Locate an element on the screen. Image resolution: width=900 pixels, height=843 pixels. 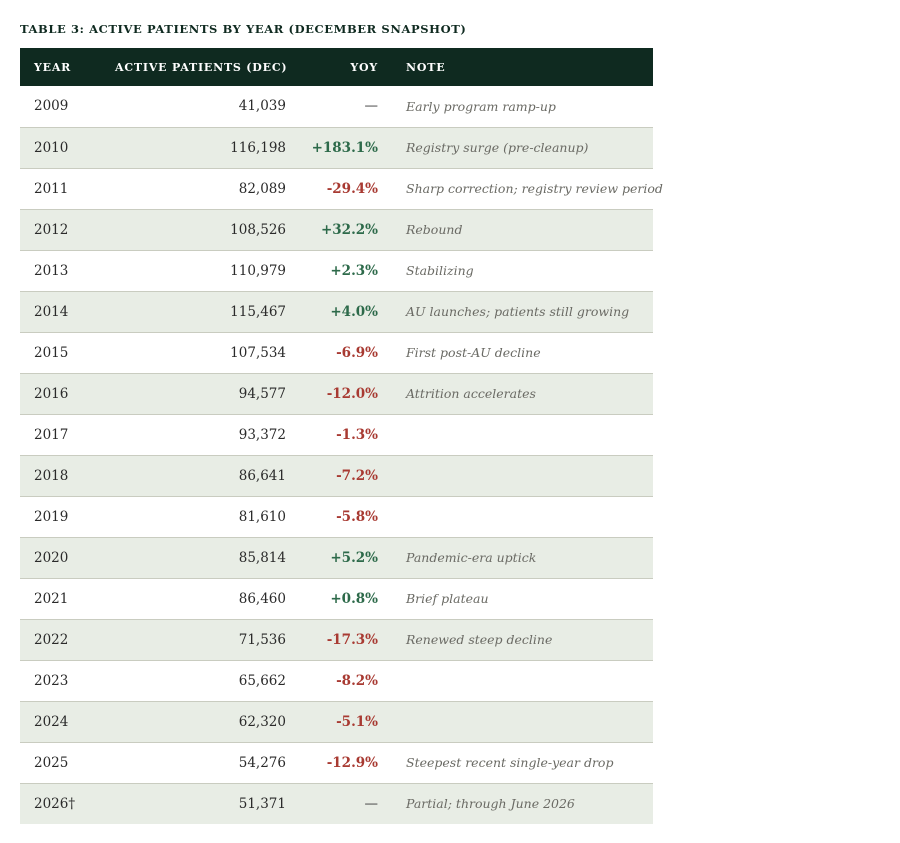
cell-year: 2016 is located at coordinates (67, 394).